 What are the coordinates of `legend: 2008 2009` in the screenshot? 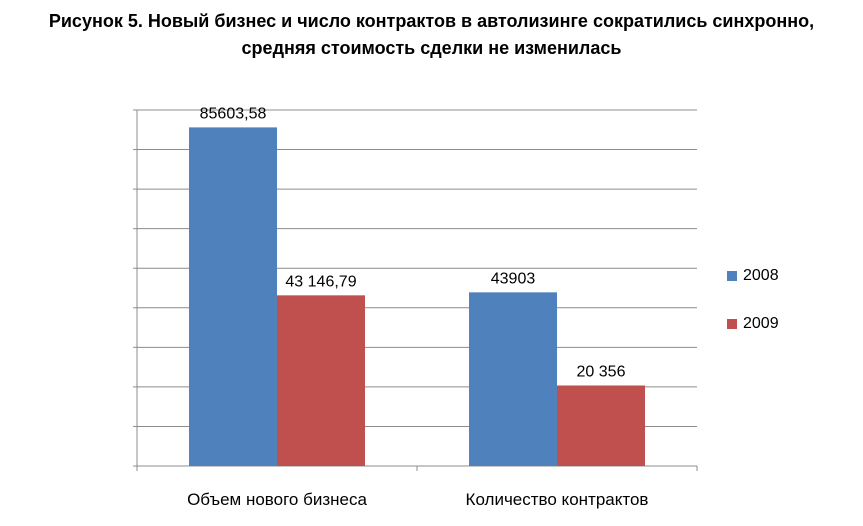 It's located at (753, 312).